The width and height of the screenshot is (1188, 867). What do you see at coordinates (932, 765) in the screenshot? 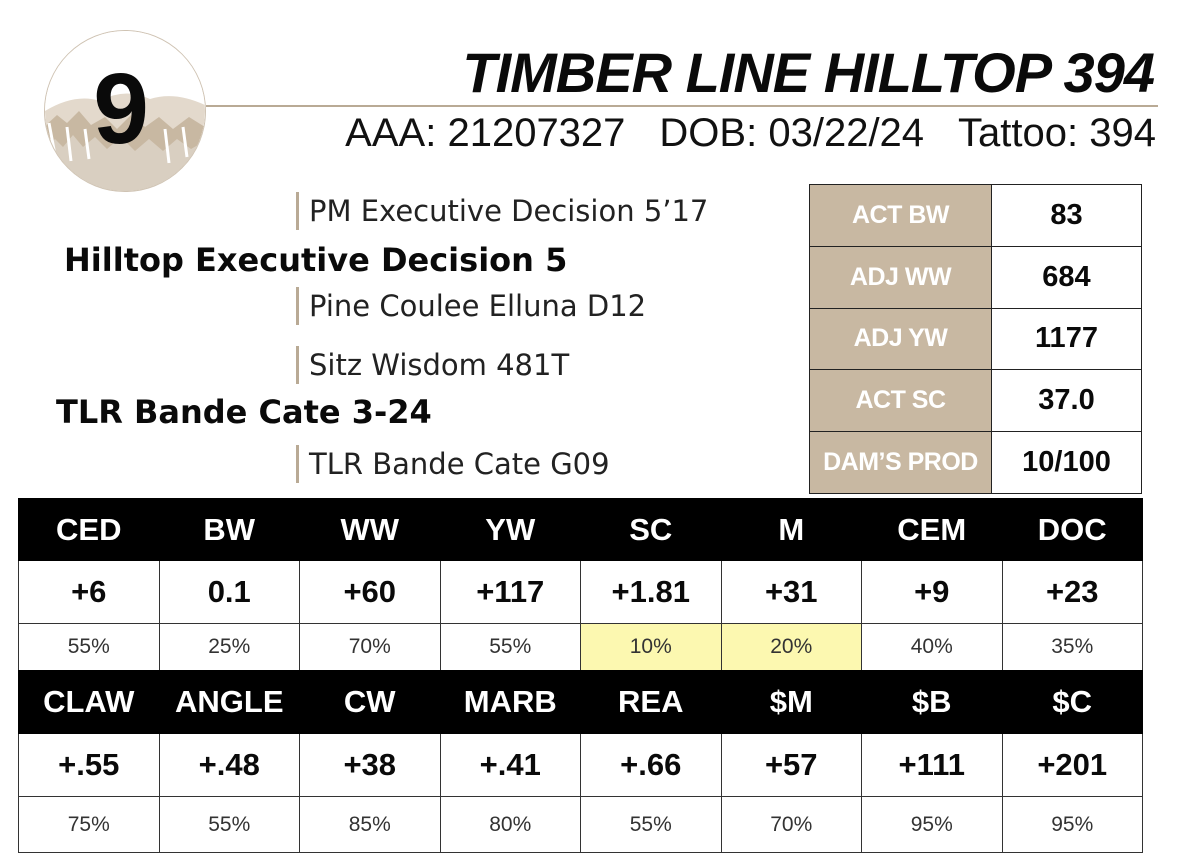
I see `epd-trait-value: +111` at bounding box center [932, 765].